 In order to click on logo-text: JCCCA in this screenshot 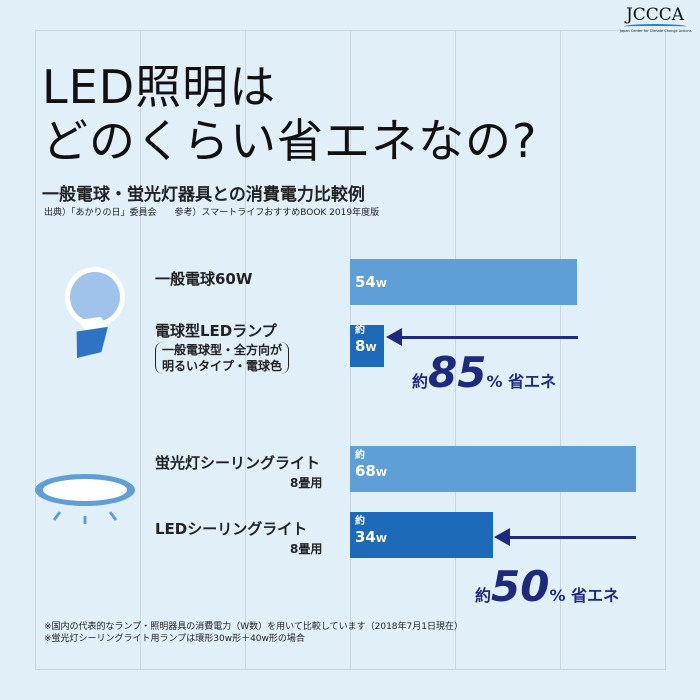, I will do `click(655, 15)`.